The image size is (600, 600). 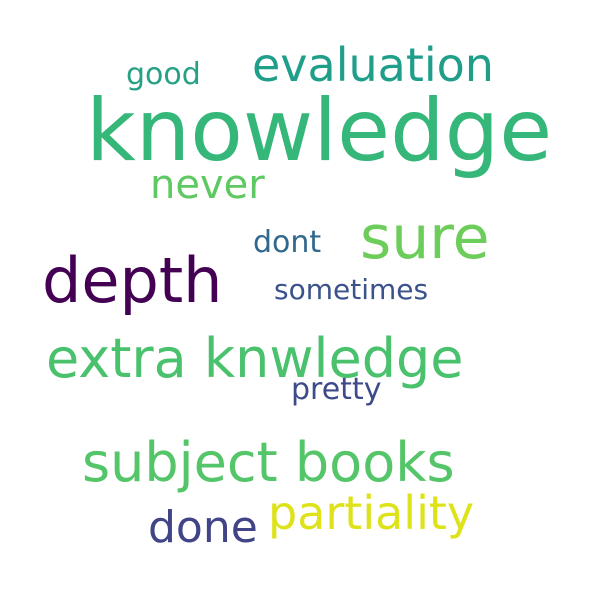 I want to click on word-extra-knwledge: extra knwledge, so click(x=255, y=358).